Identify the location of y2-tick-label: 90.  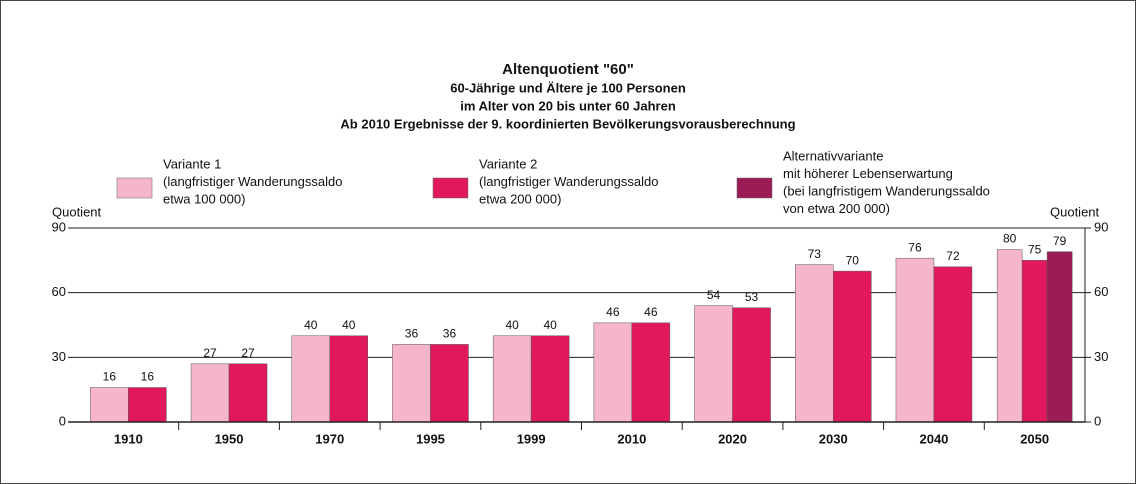
(1101, 226).